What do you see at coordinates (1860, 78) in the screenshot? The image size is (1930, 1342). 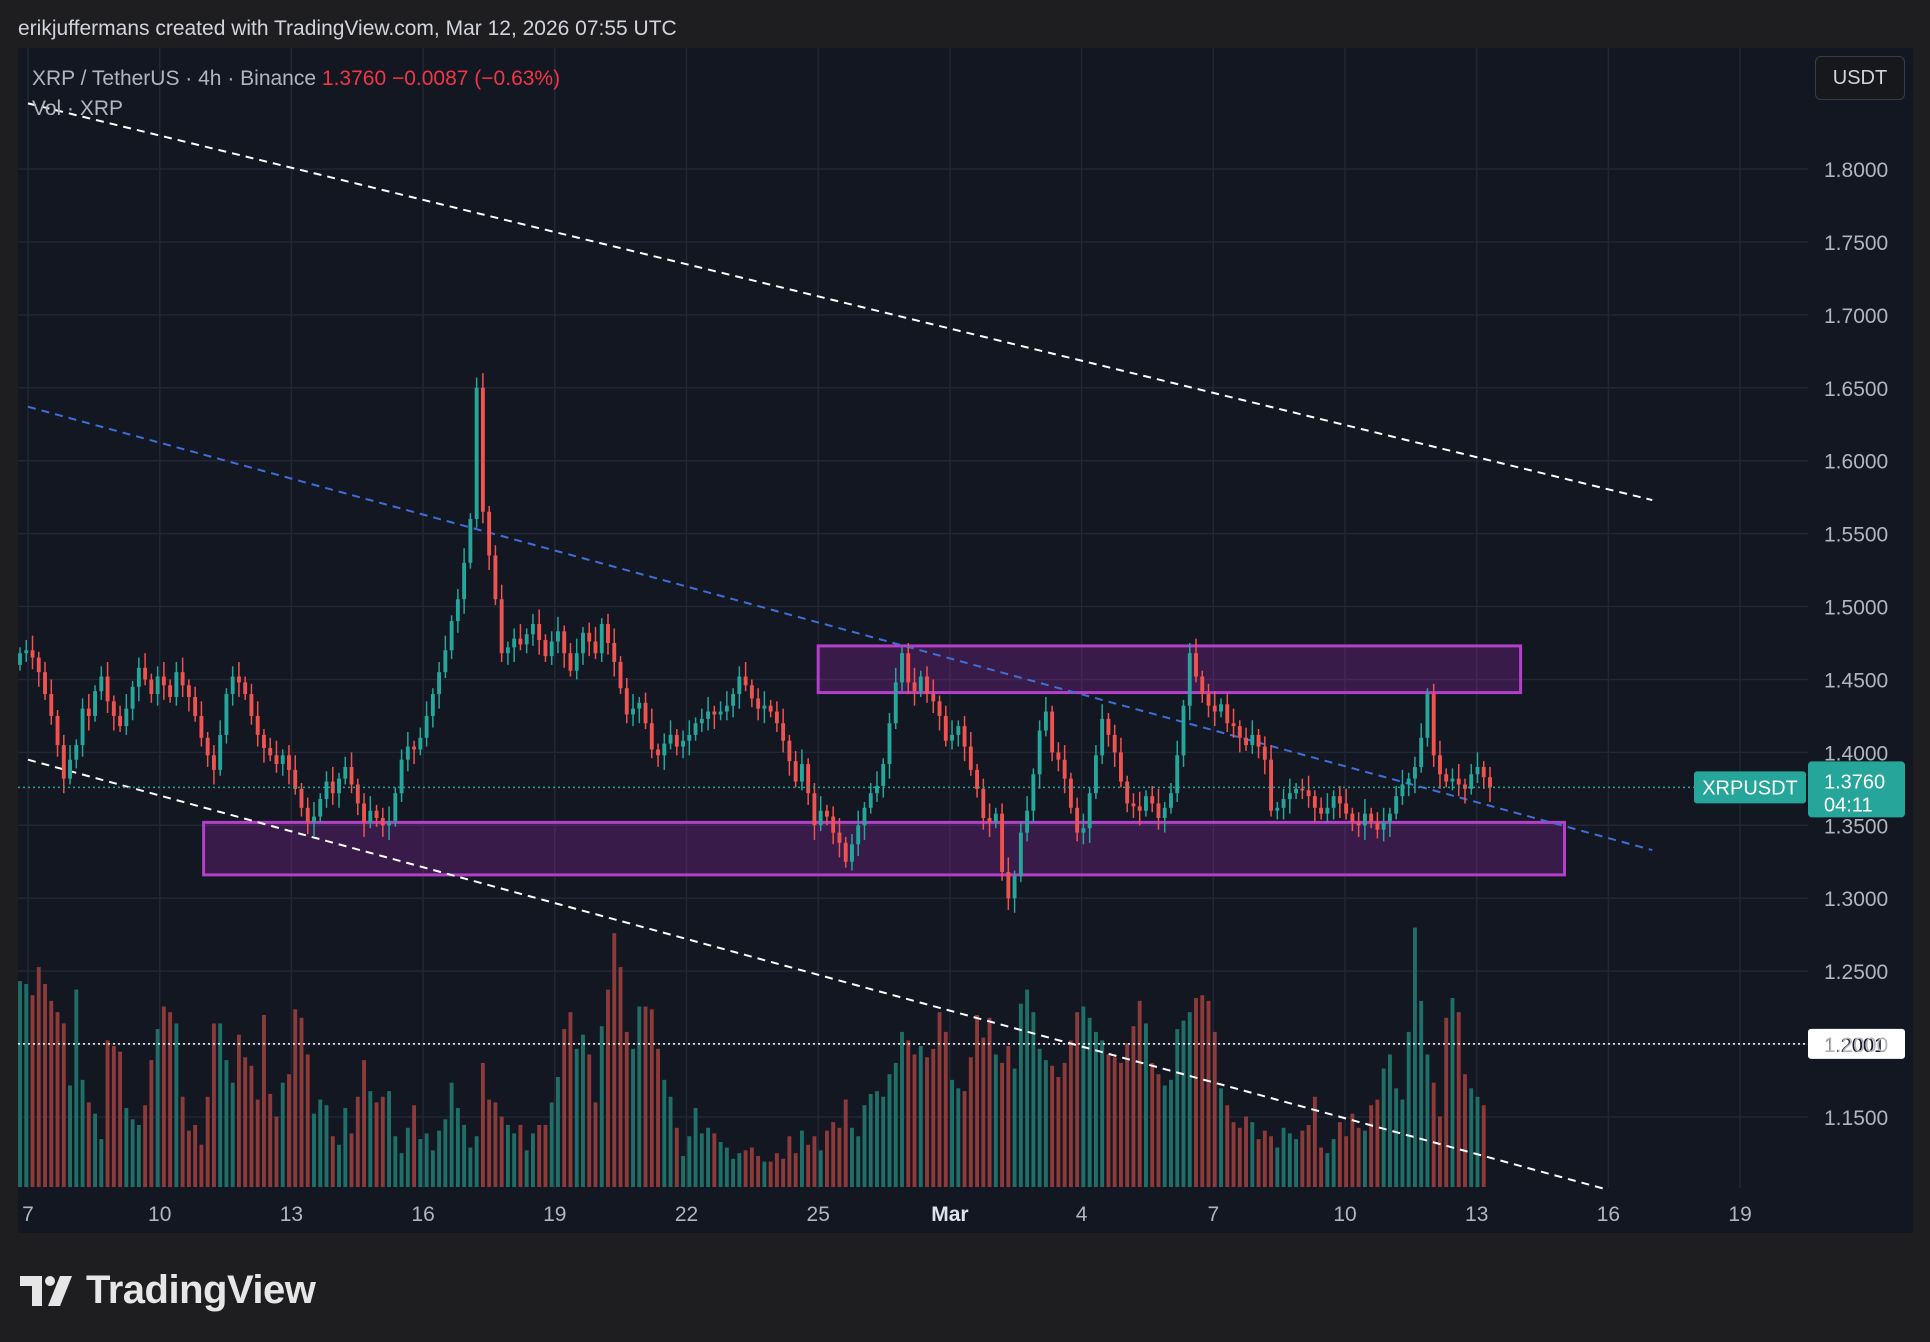 I see `currency-button: USDT` at bounding box center [1860, 78].